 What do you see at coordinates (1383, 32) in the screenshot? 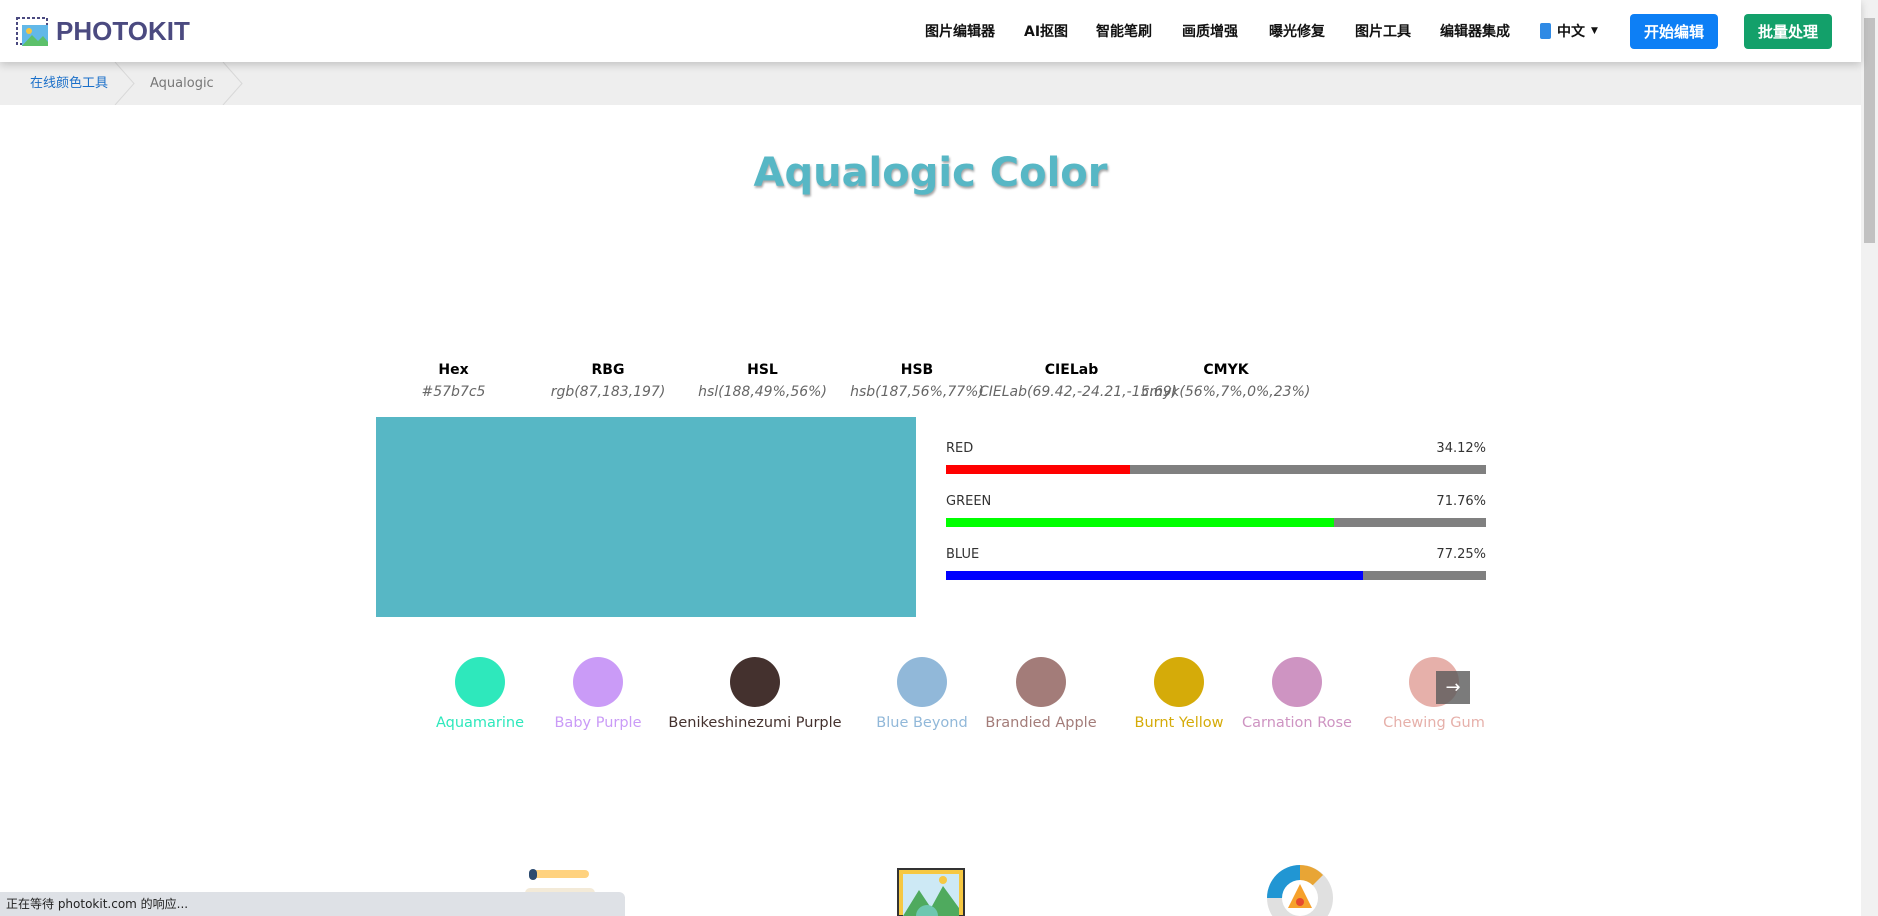
I see `nav-image-tools: 图片工具` at bounding box center [1383, 32].